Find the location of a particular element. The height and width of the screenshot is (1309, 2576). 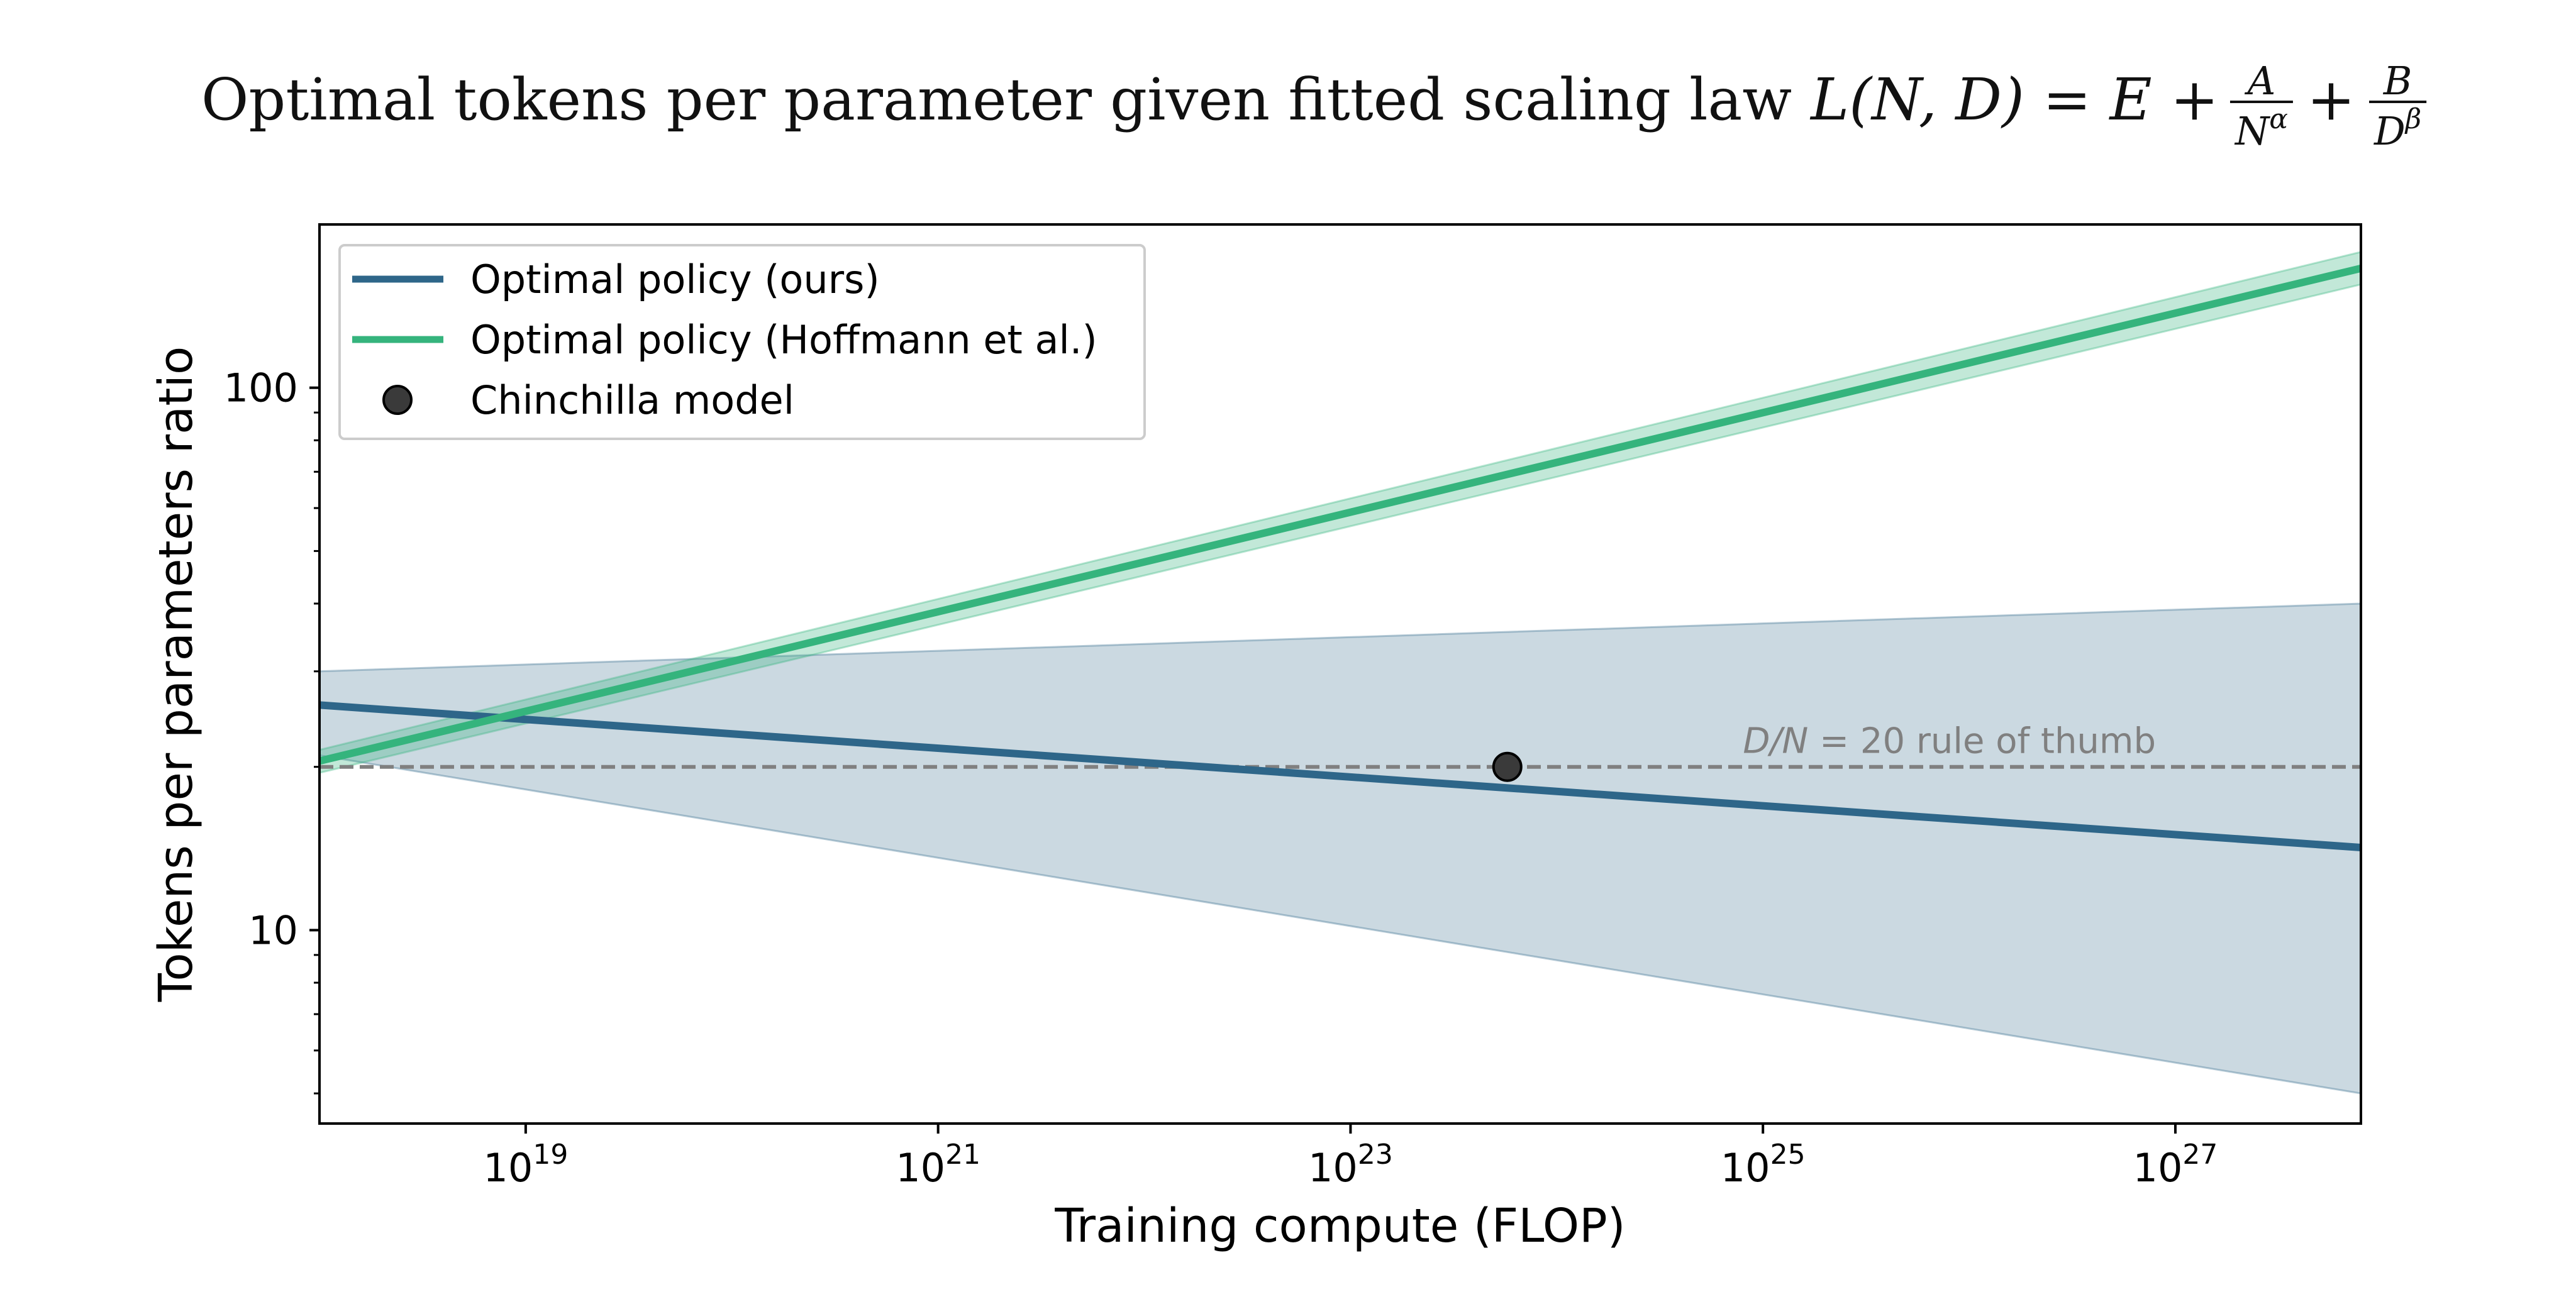

x-axis-ticks: 1019 1021 1023 1025 1027 is located at coordinates (1350, 1157).